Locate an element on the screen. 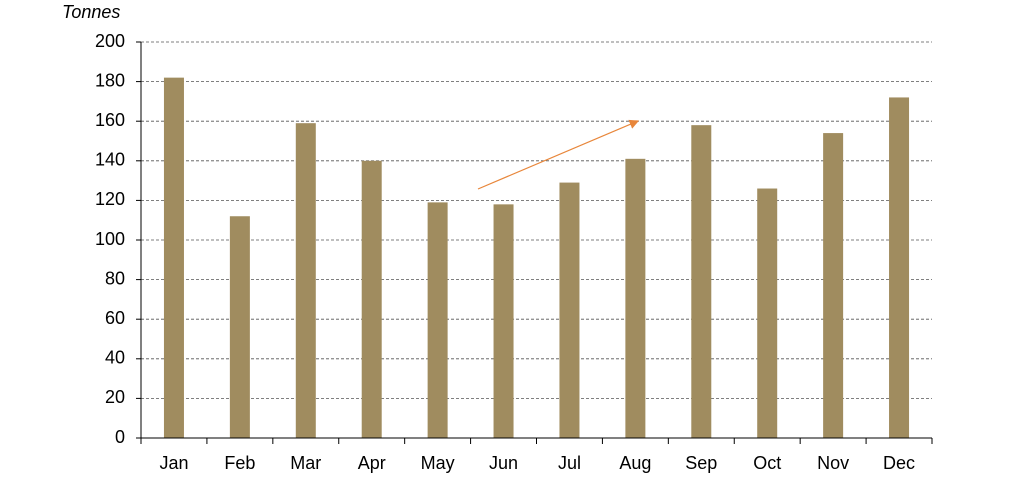 The width and height of the screenshot is (1021, 479). y-tick-label: 0 is located at coordinates (120, 437).